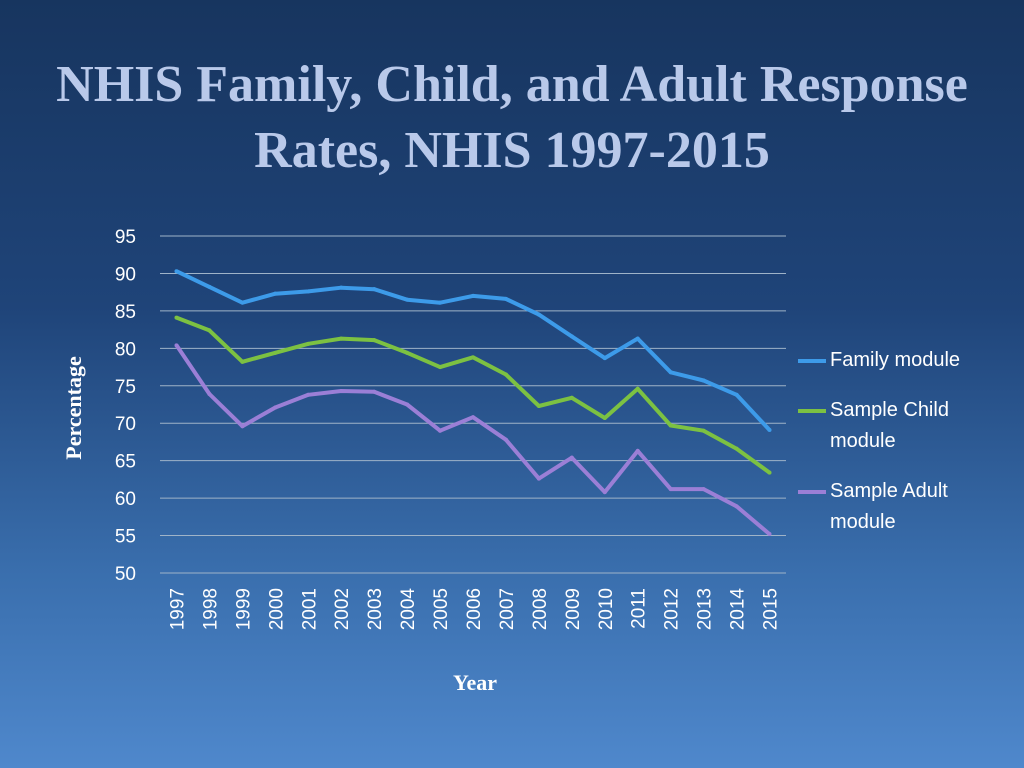 The width and height of the screenshot is (1024, 768). What do you see at coordinates (507, 609) in the screenshot?
I see `x-tick-label: 2007` at bounding box center [507, 609].